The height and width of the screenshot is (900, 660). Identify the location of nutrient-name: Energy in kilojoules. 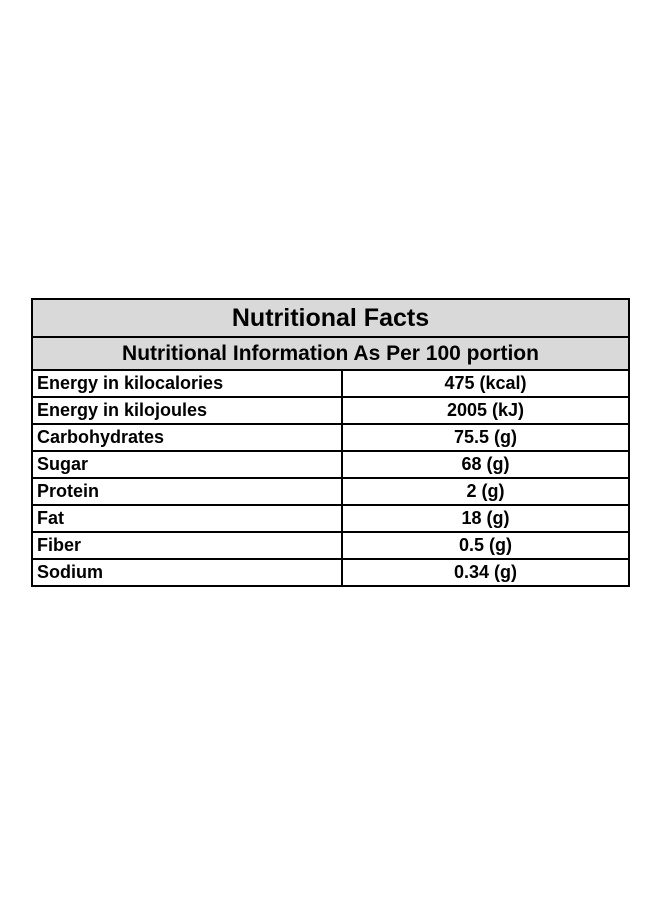
(187, 410).